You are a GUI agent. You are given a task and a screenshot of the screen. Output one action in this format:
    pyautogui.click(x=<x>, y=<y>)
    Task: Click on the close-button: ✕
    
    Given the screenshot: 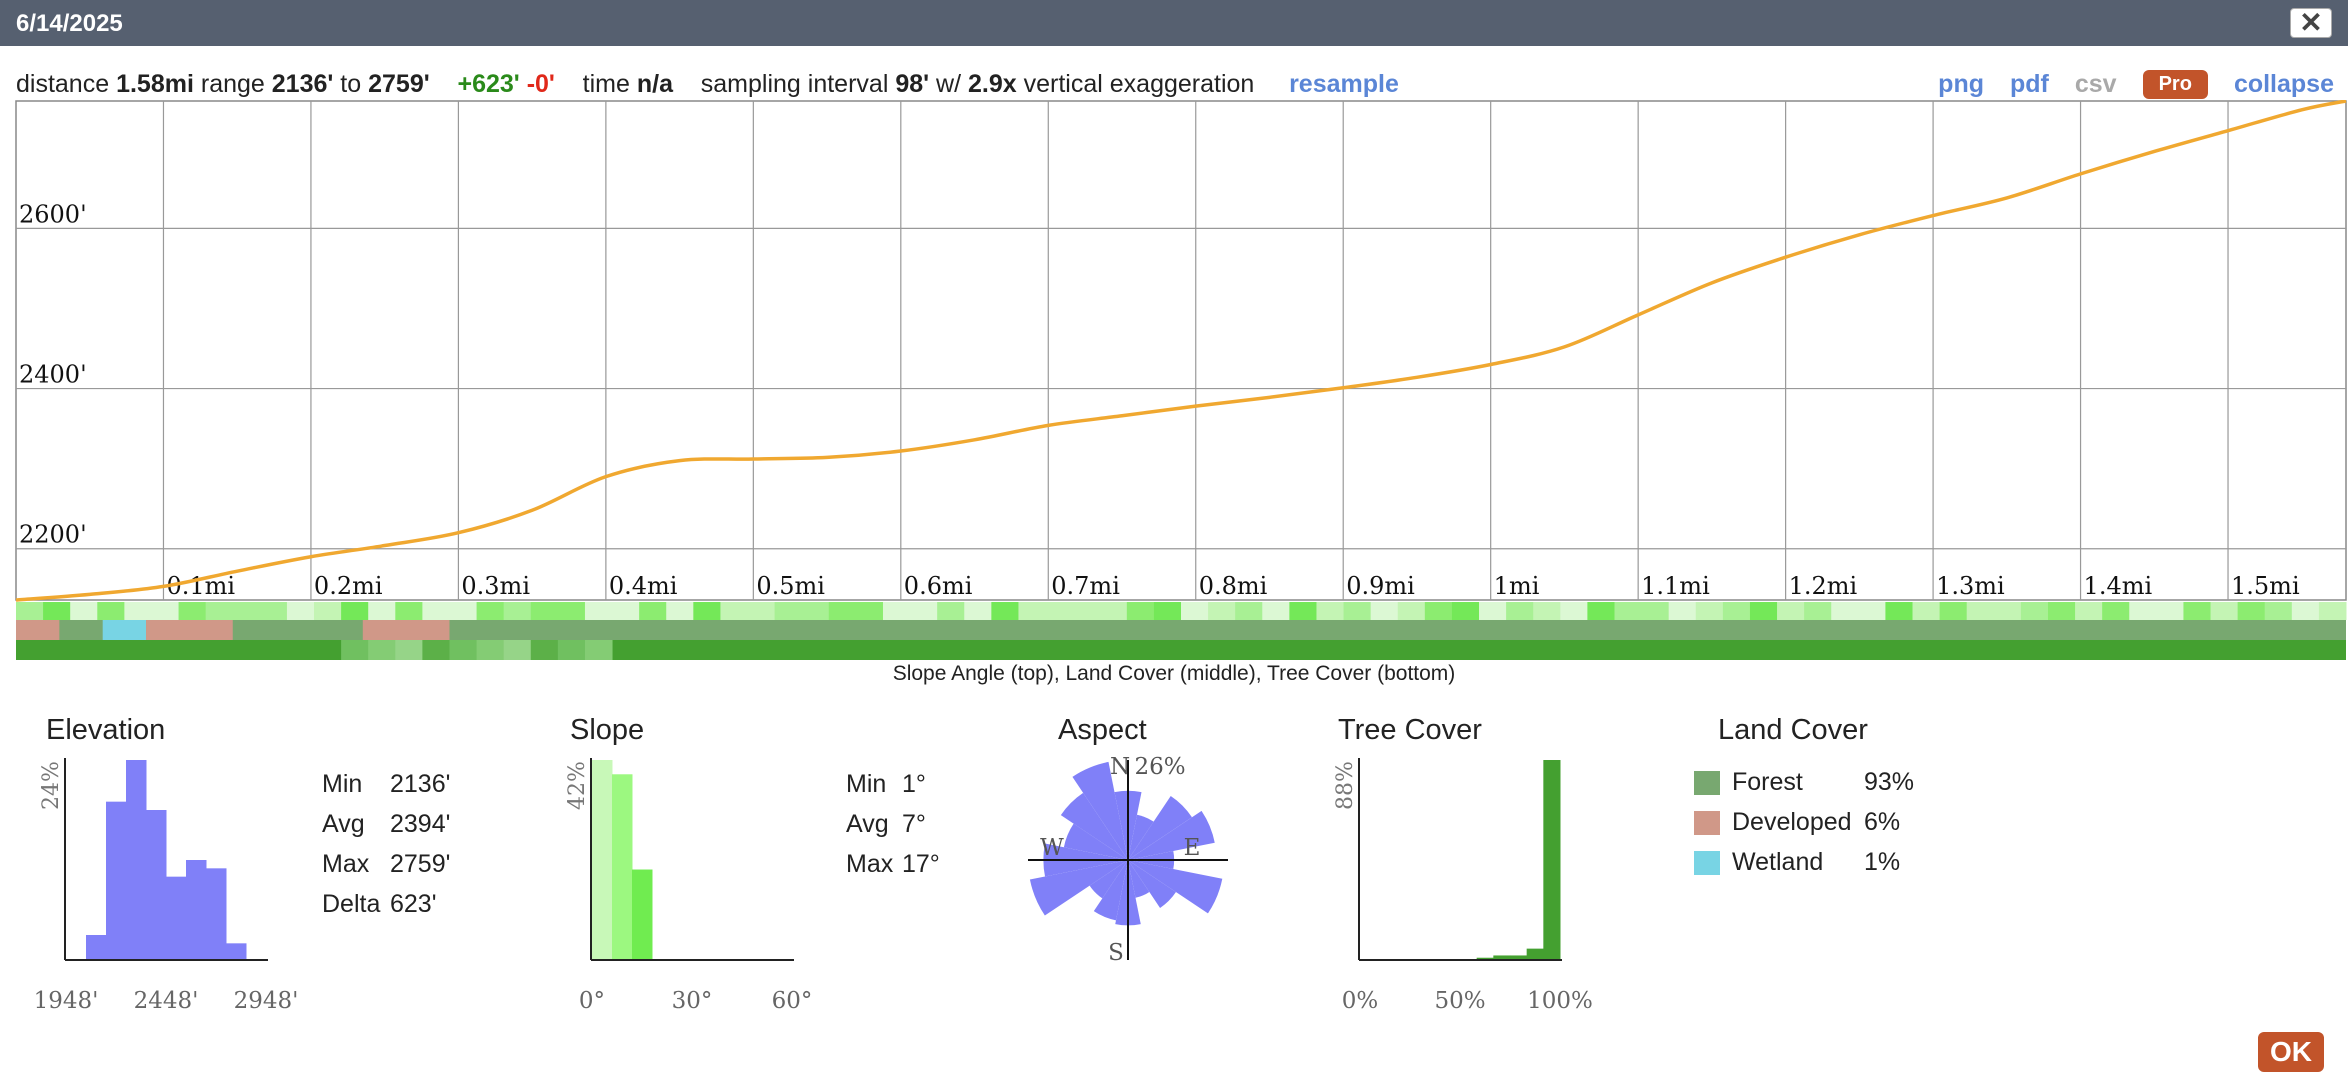 What is the action you would take?
    pyautogui.click(x=2311, y=23)
    